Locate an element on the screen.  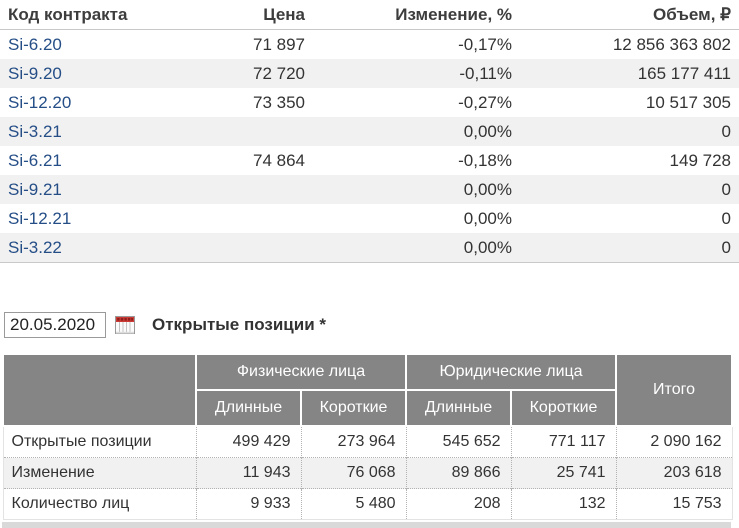
date-input is located at coordinates (55, 325).